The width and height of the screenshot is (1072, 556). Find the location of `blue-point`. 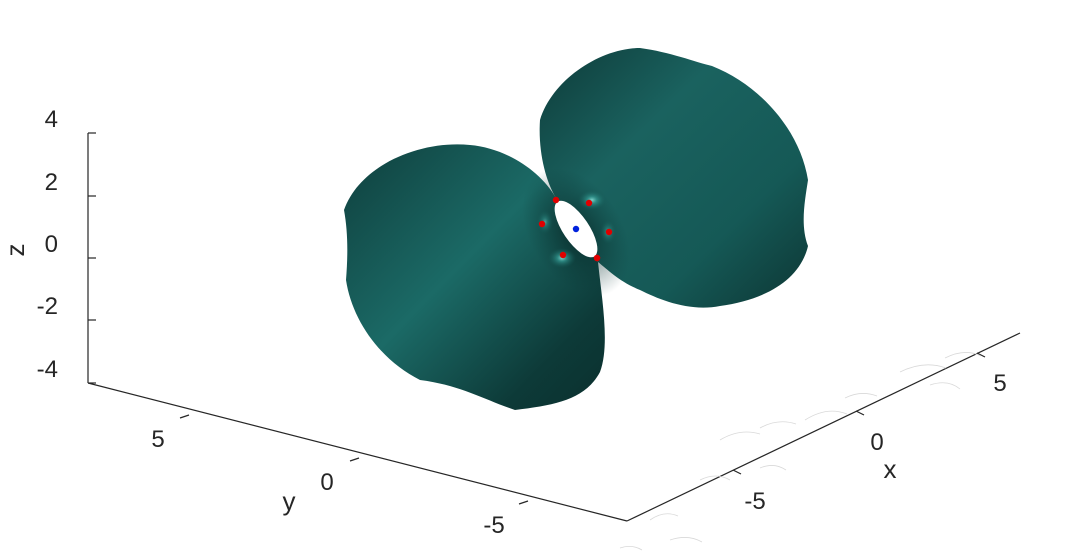

blue-point is located at coordinates (576, 229).